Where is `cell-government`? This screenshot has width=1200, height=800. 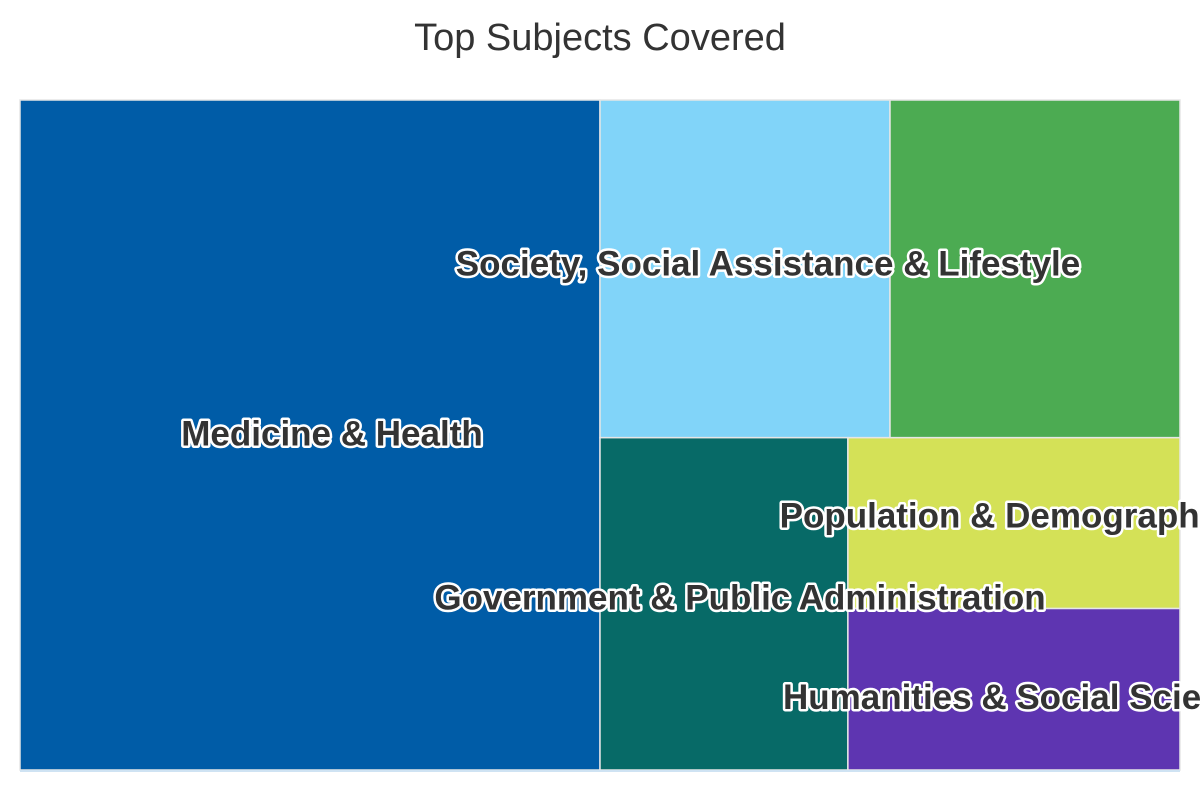
cell-government is located at coordinates (724, 603).